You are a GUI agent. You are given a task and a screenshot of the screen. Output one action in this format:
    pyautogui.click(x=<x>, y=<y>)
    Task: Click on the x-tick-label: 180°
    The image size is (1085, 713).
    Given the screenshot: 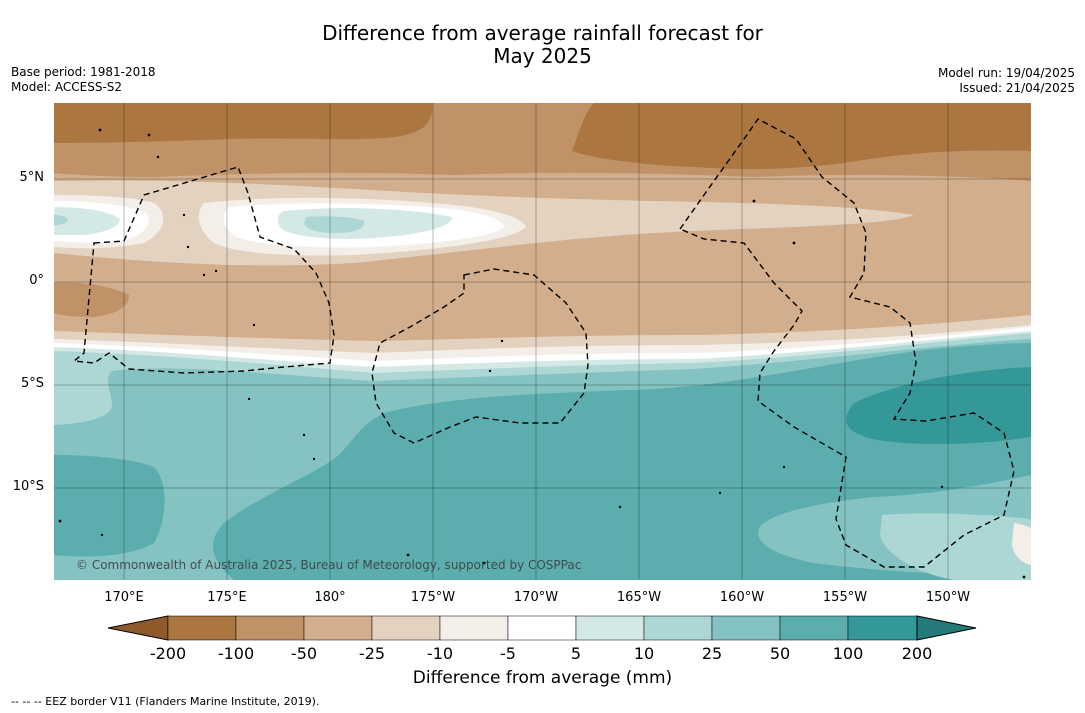 What is the action you would take?
    pyautogui.click(x=330, y=597)
    